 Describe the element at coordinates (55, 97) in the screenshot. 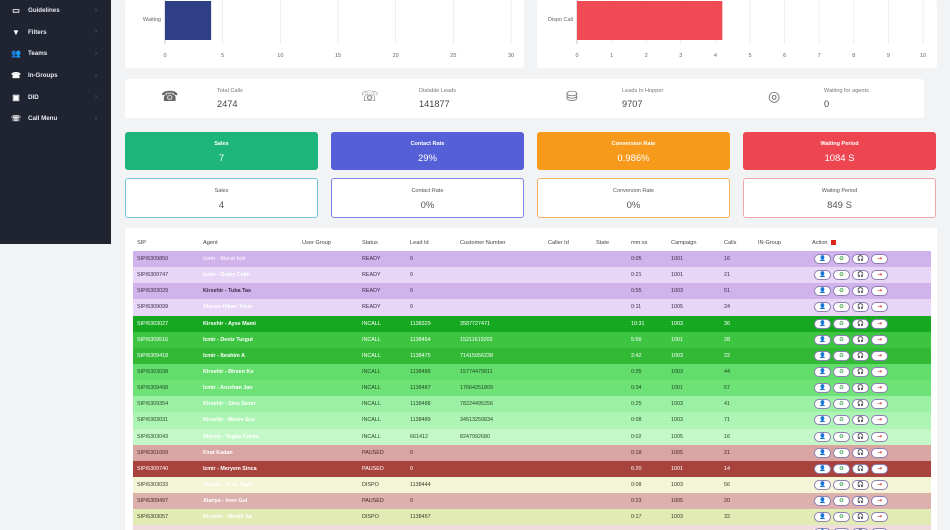

I see `sidebar-item-did: ▣ DID ›` at that location.